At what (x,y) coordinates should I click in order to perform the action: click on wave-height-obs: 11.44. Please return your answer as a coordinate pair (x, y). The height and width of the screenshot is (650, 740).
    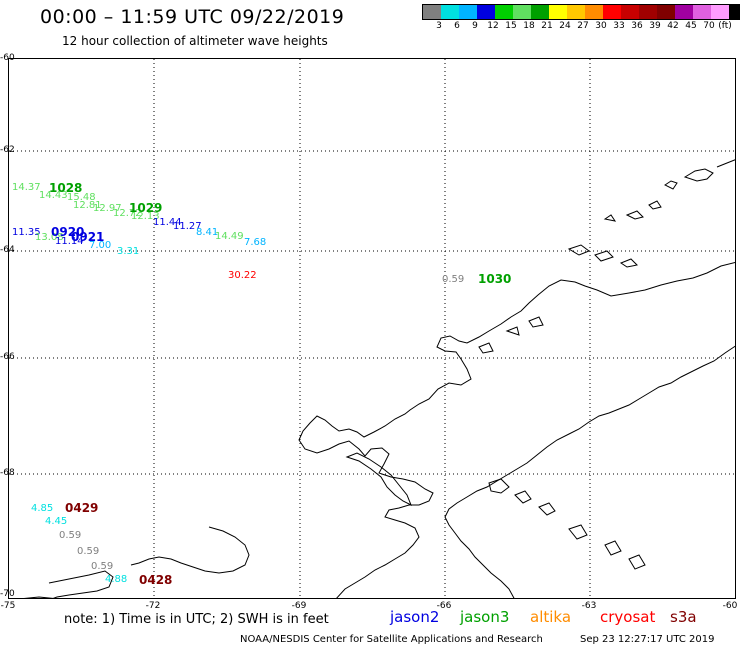
    Looking at the image, I should click on (167, 222).